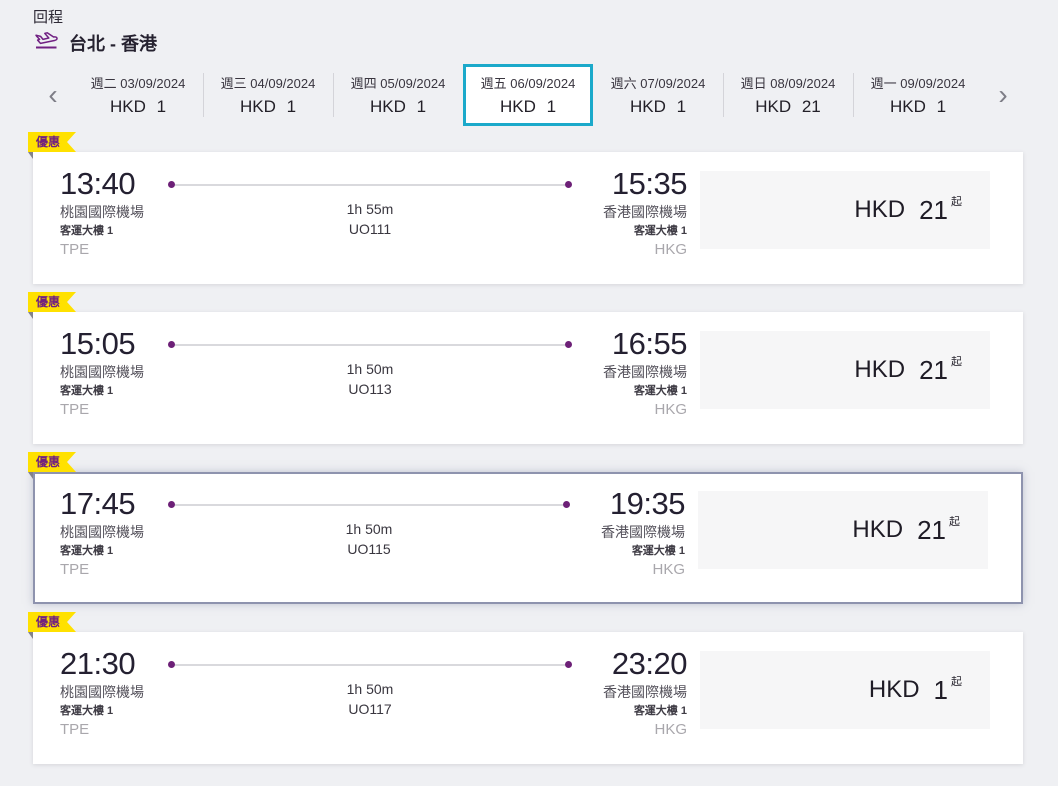 This screenshot has width=1058, height=786. I want to click on departure-info: 15:05 桃園國際機場 客運大樓 1 TPE, so click(112, 373).